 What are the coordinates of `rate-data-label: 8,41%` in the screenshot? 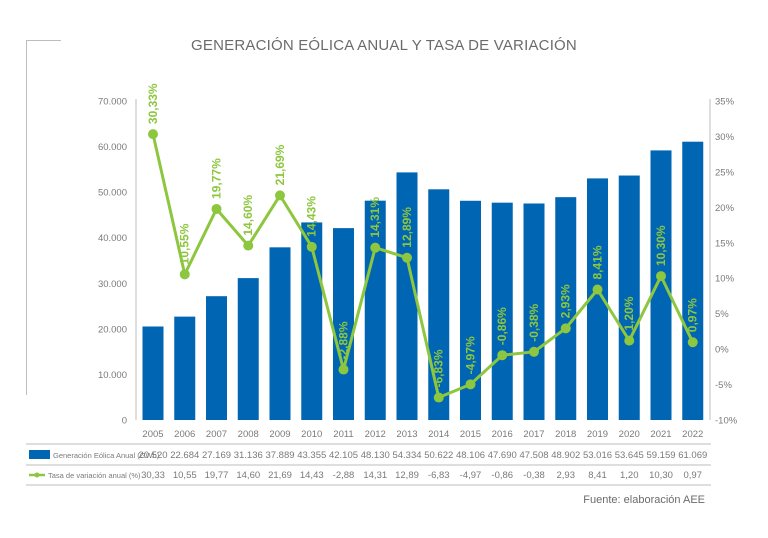 It's located at (598, 262).